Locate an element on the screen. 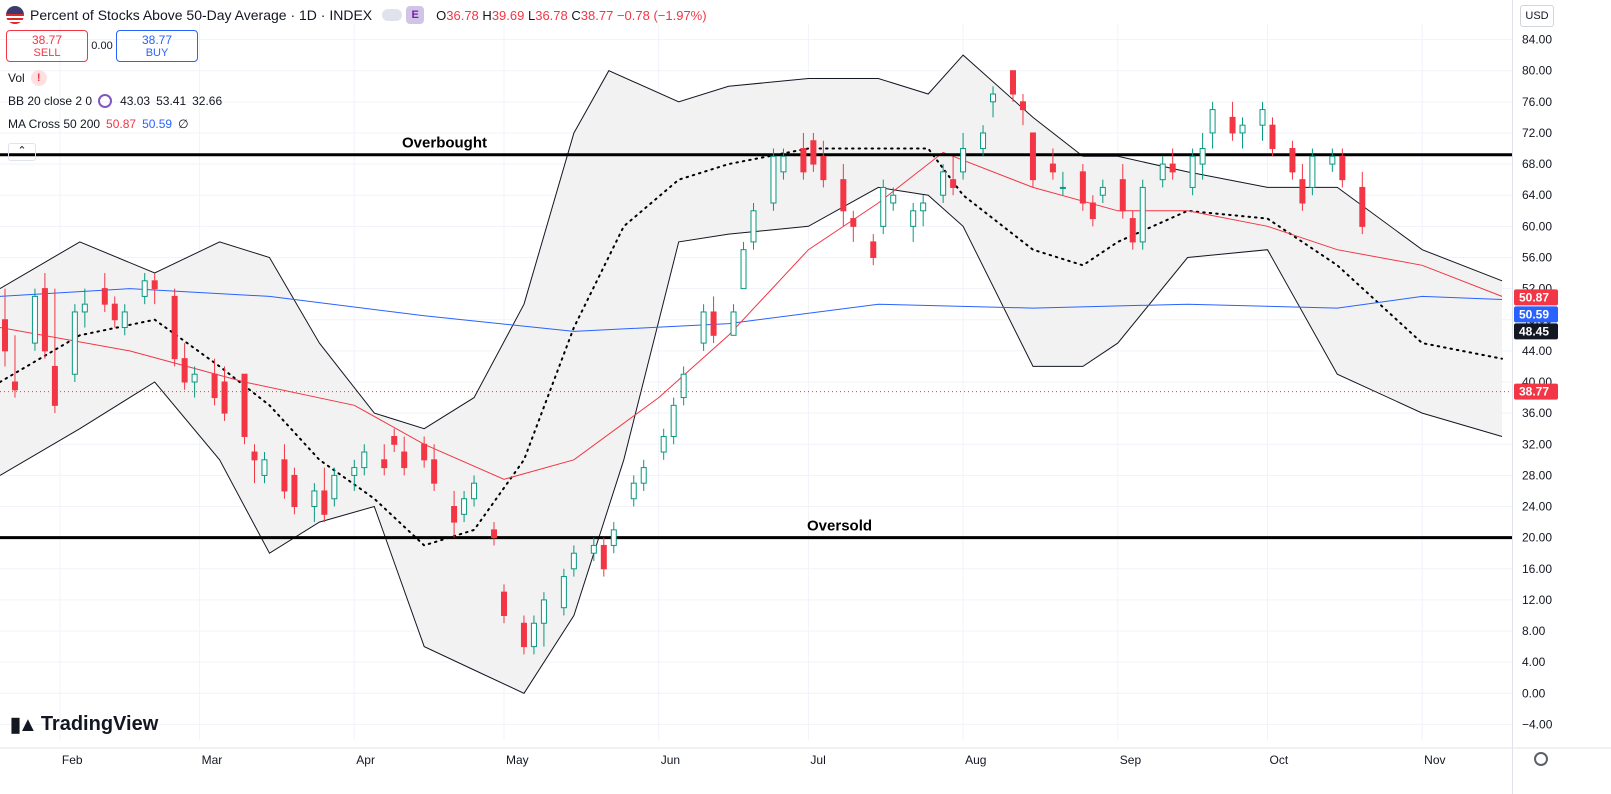  settings-gear-icon is located at coordinates (1541, 759).